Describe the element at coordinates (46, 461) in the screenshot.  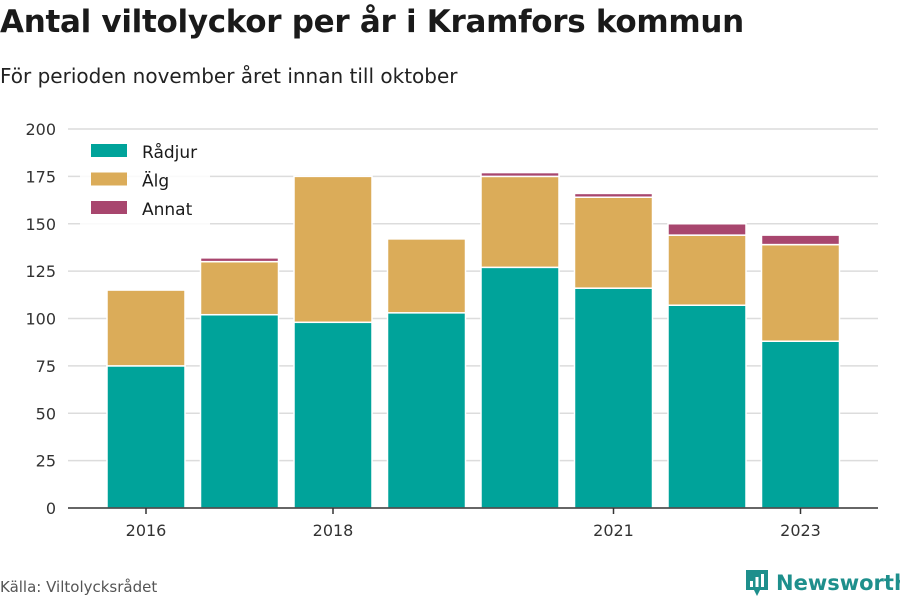
I see `y-tick-label: 25` at that location.